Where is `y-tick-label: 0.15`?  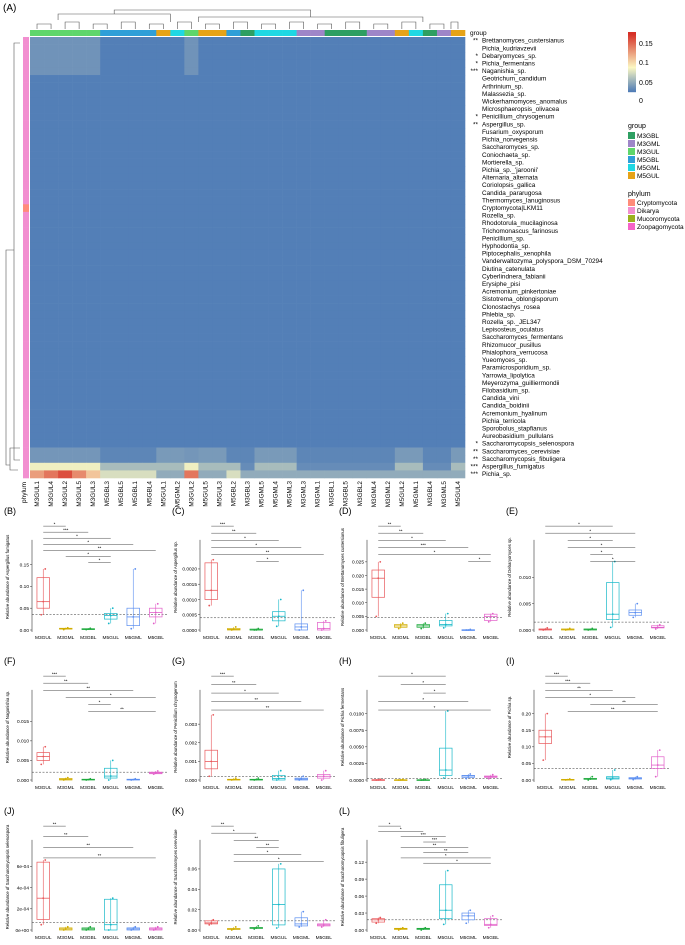
y-tick-label: 0.15 is located at coordinates (25, 565).